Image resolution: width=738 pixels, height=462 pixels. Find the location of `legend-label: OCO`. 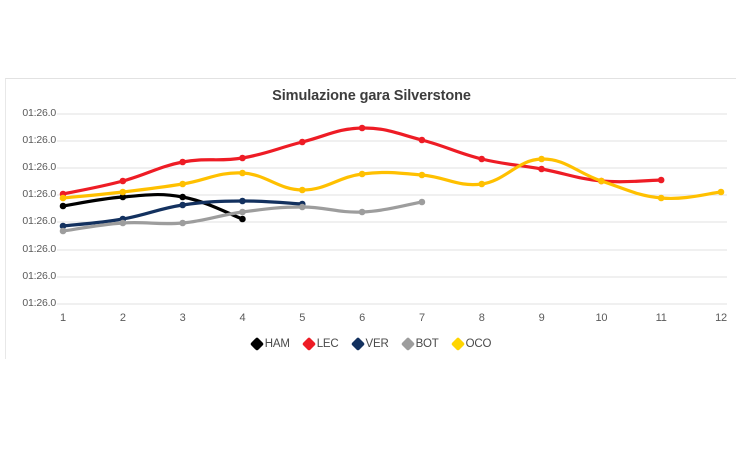

legend-label: OCO is located at coordinates (478, 344).